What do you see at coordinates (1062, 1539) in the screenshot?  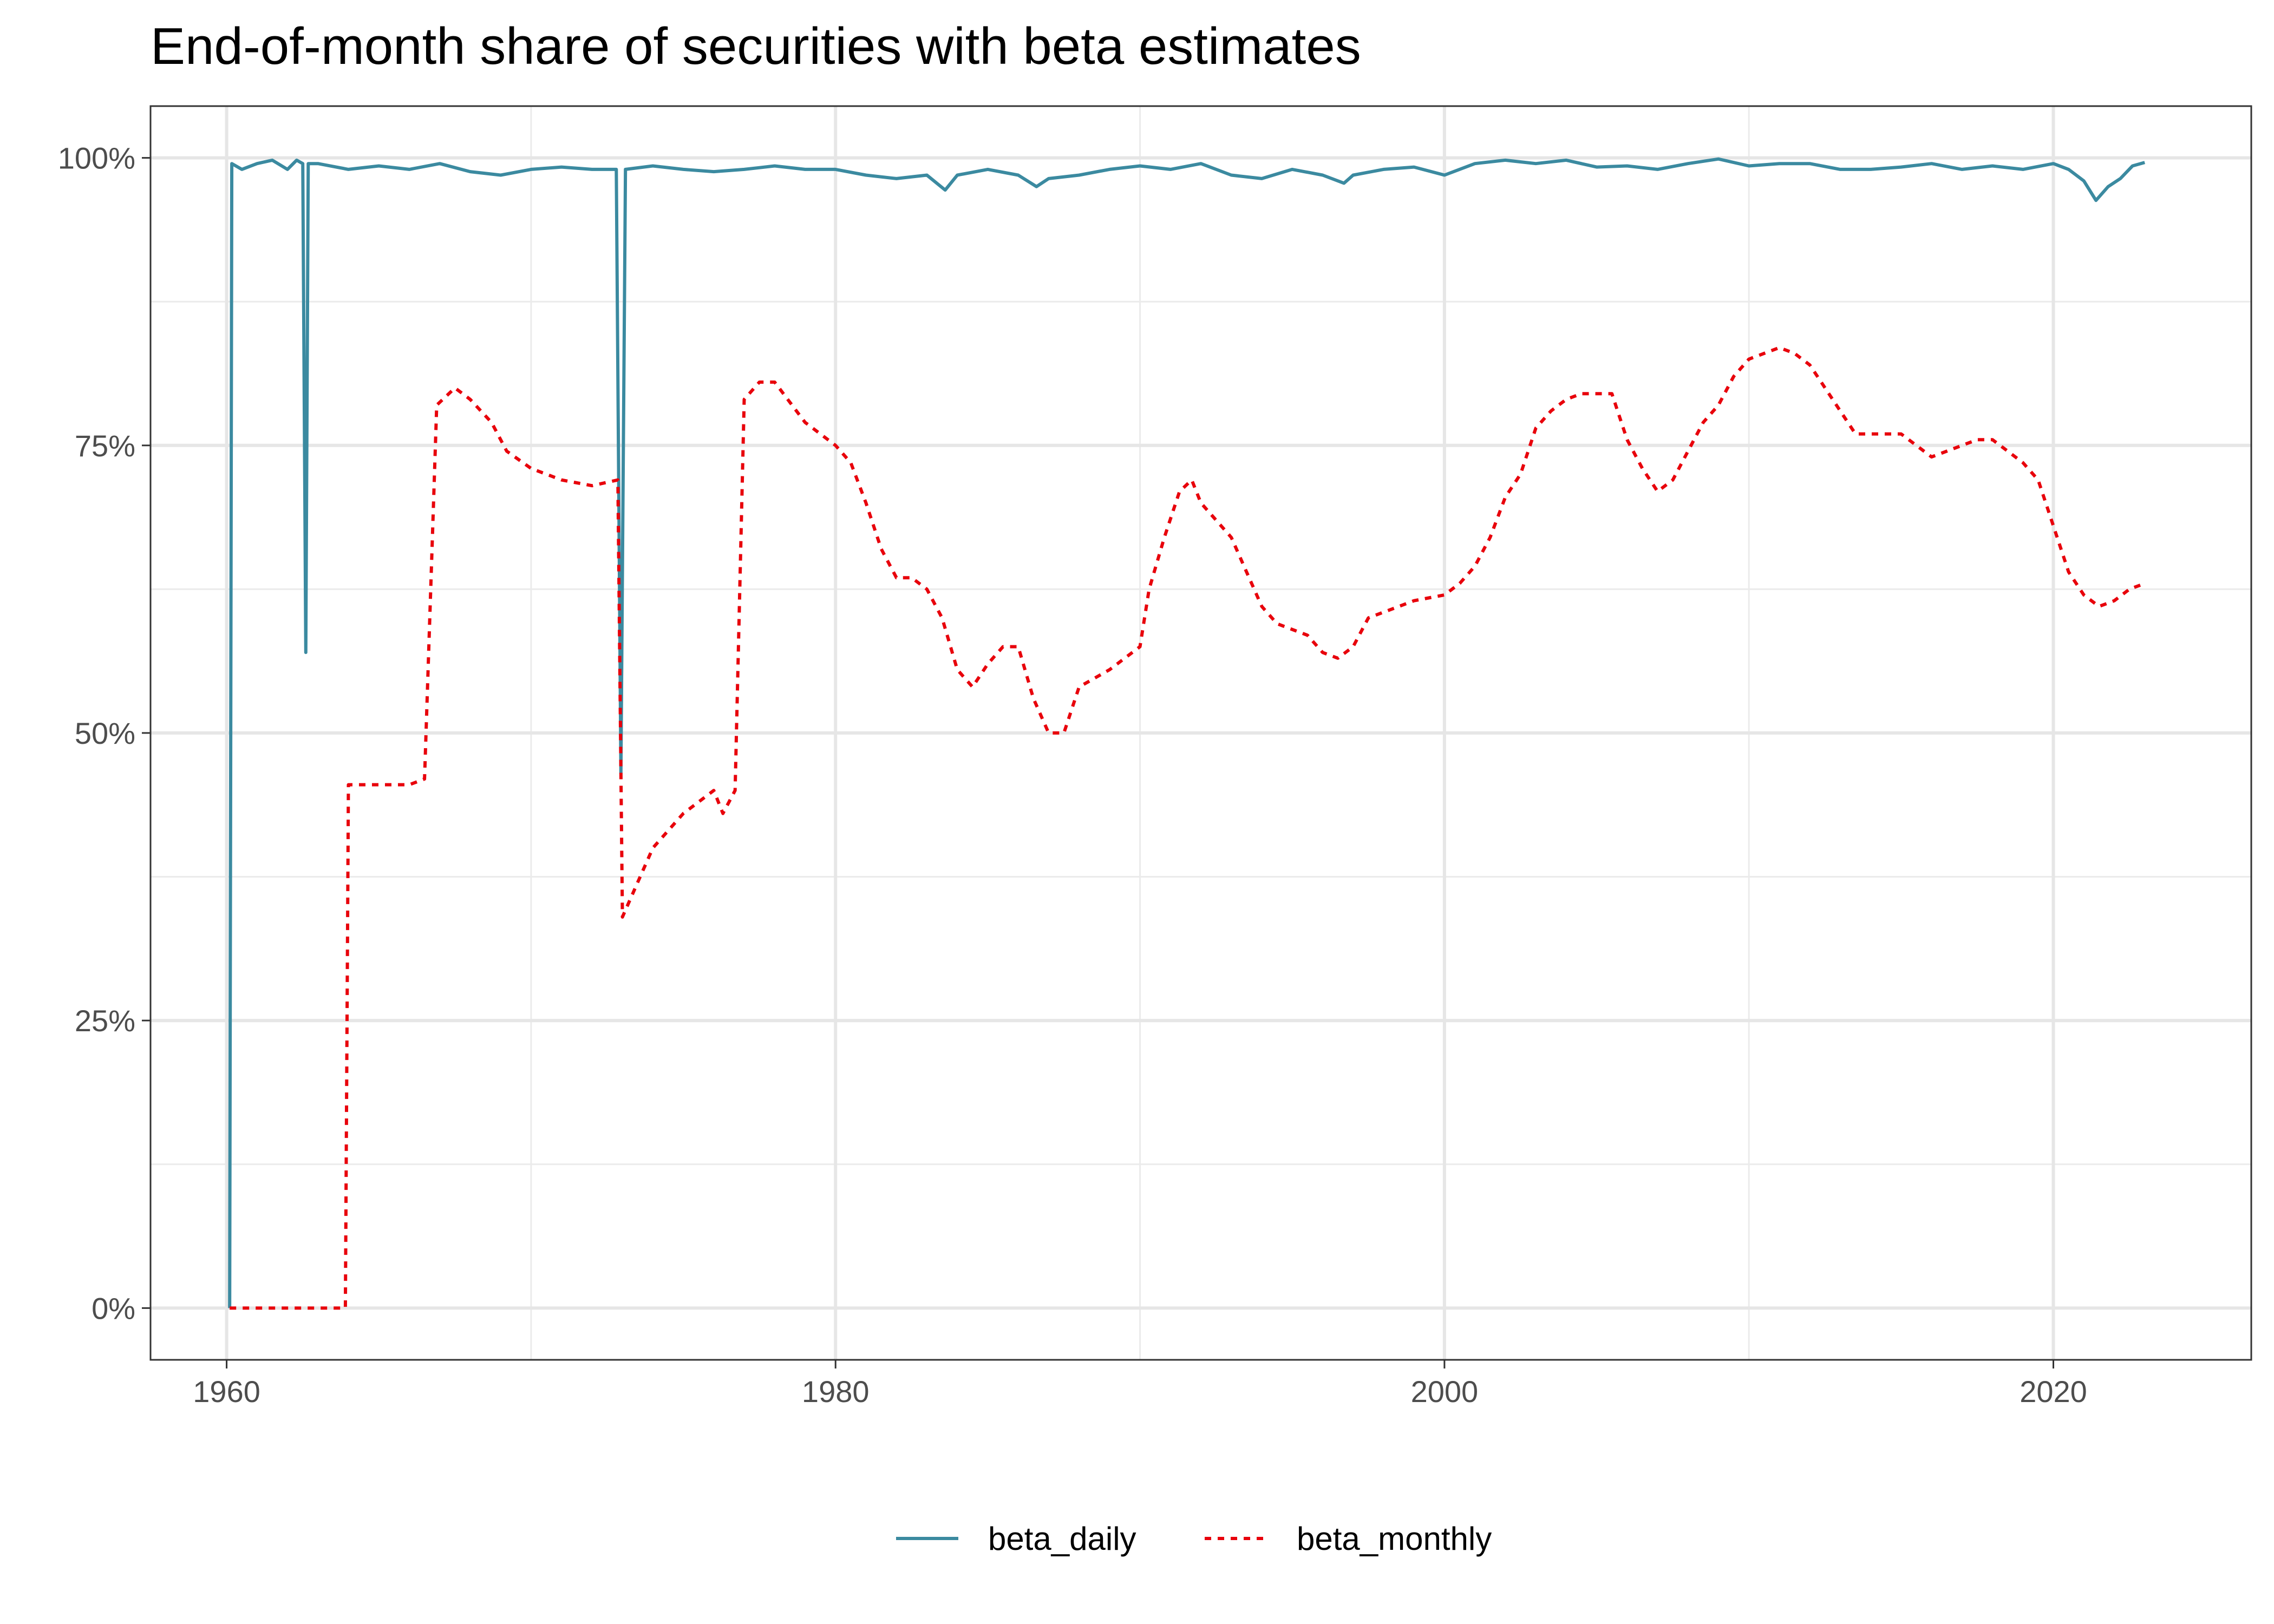 I see `legend-label-beta_daily: beta_daily` at bounding box center [1062, 1539].